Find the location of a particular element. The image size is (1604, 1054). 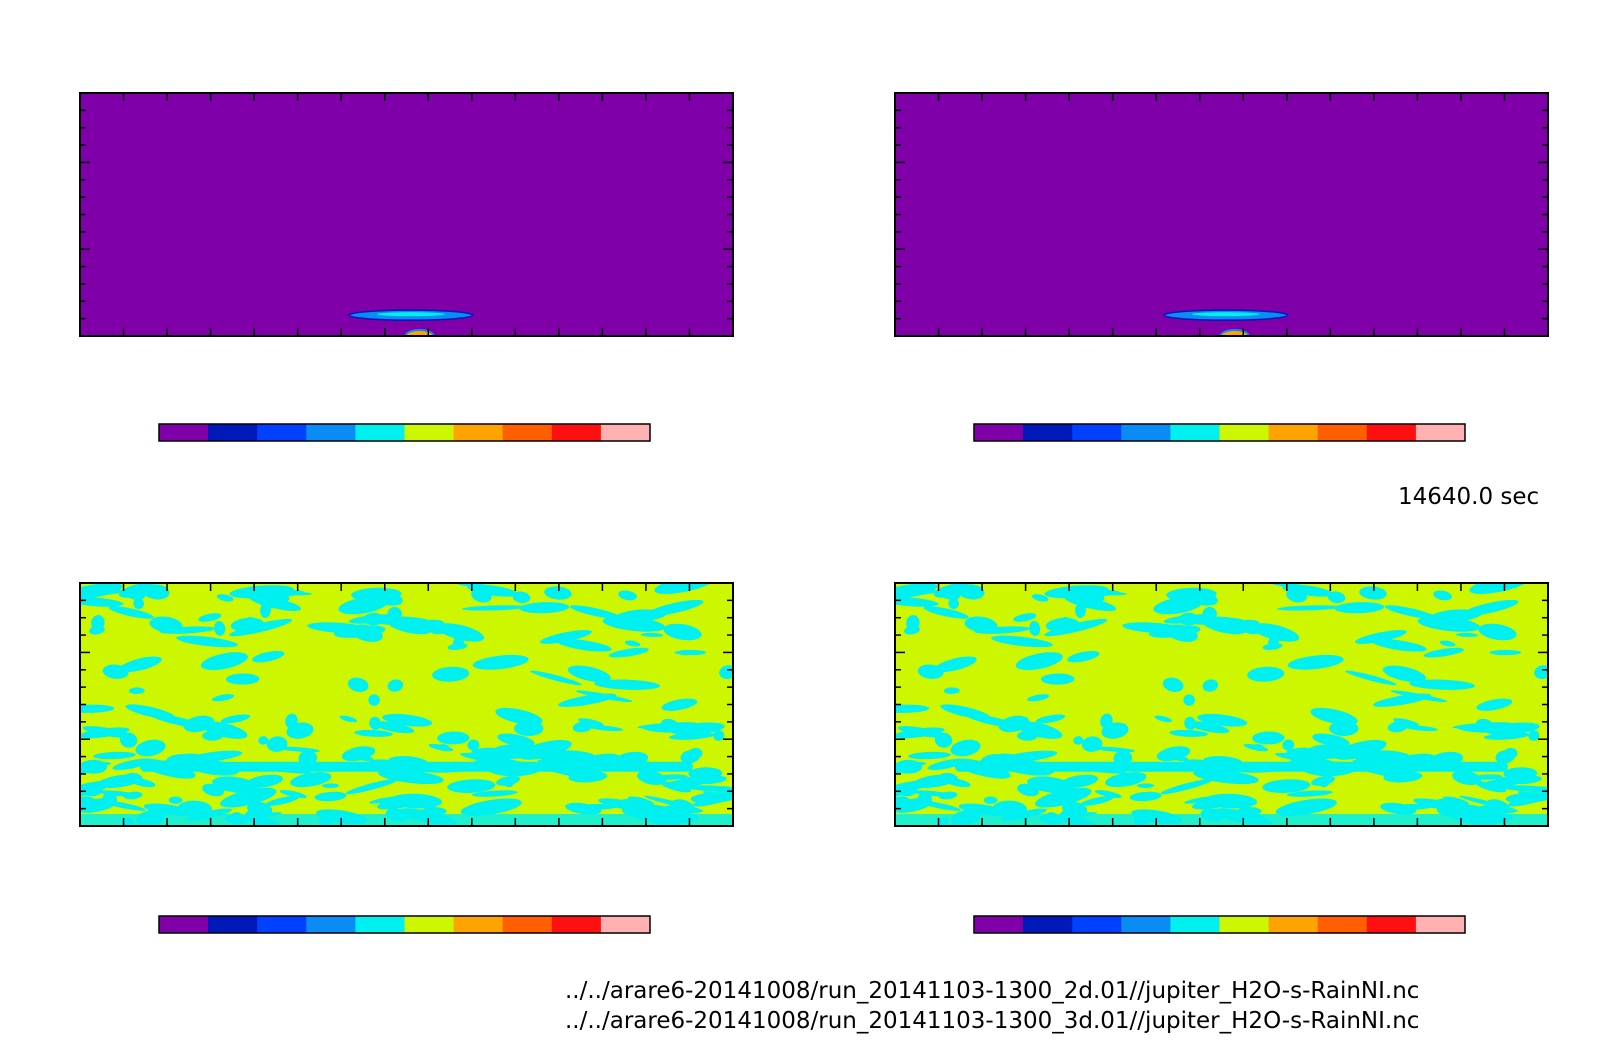

panel-tl is located at coordinates (406, 267).